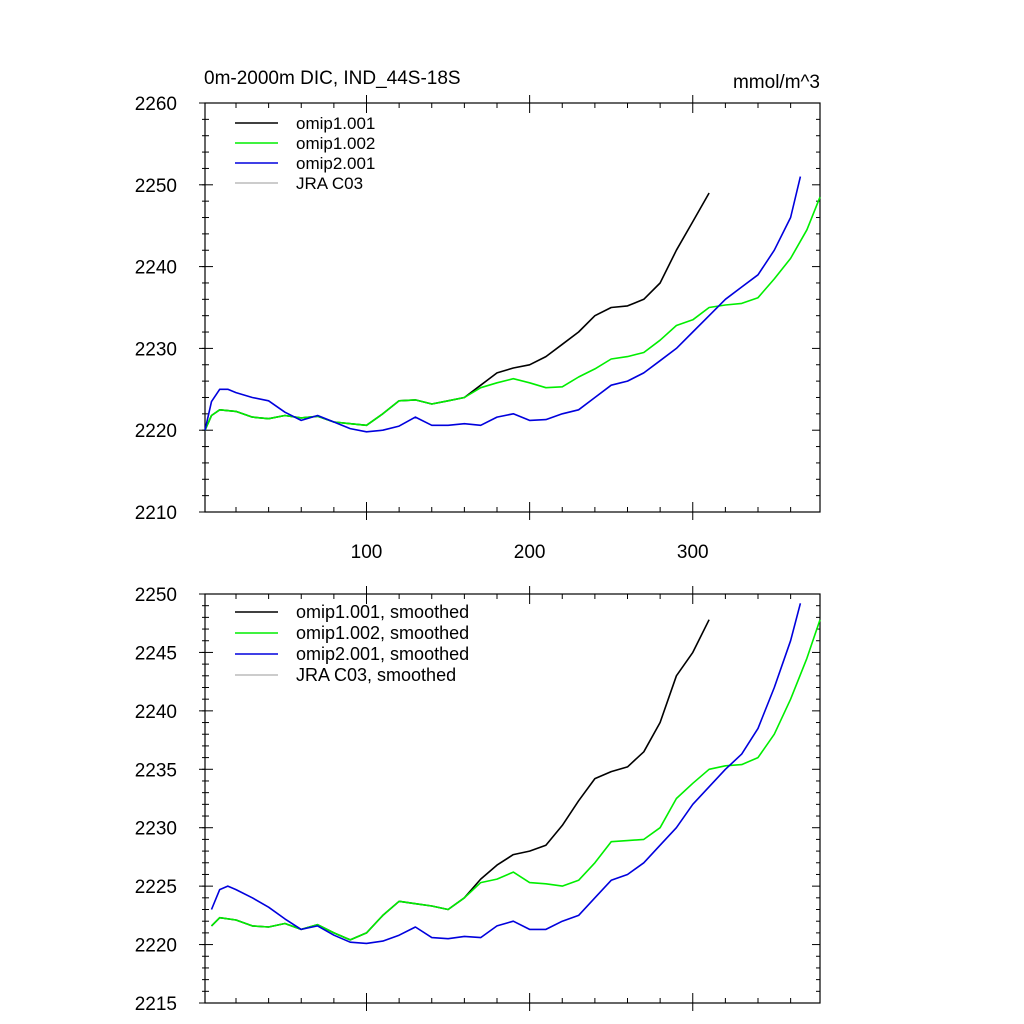 This screenshot has height=1024, width=1024. I want to click on legend-label: JRA C03, smoothed, so click(376, 675).